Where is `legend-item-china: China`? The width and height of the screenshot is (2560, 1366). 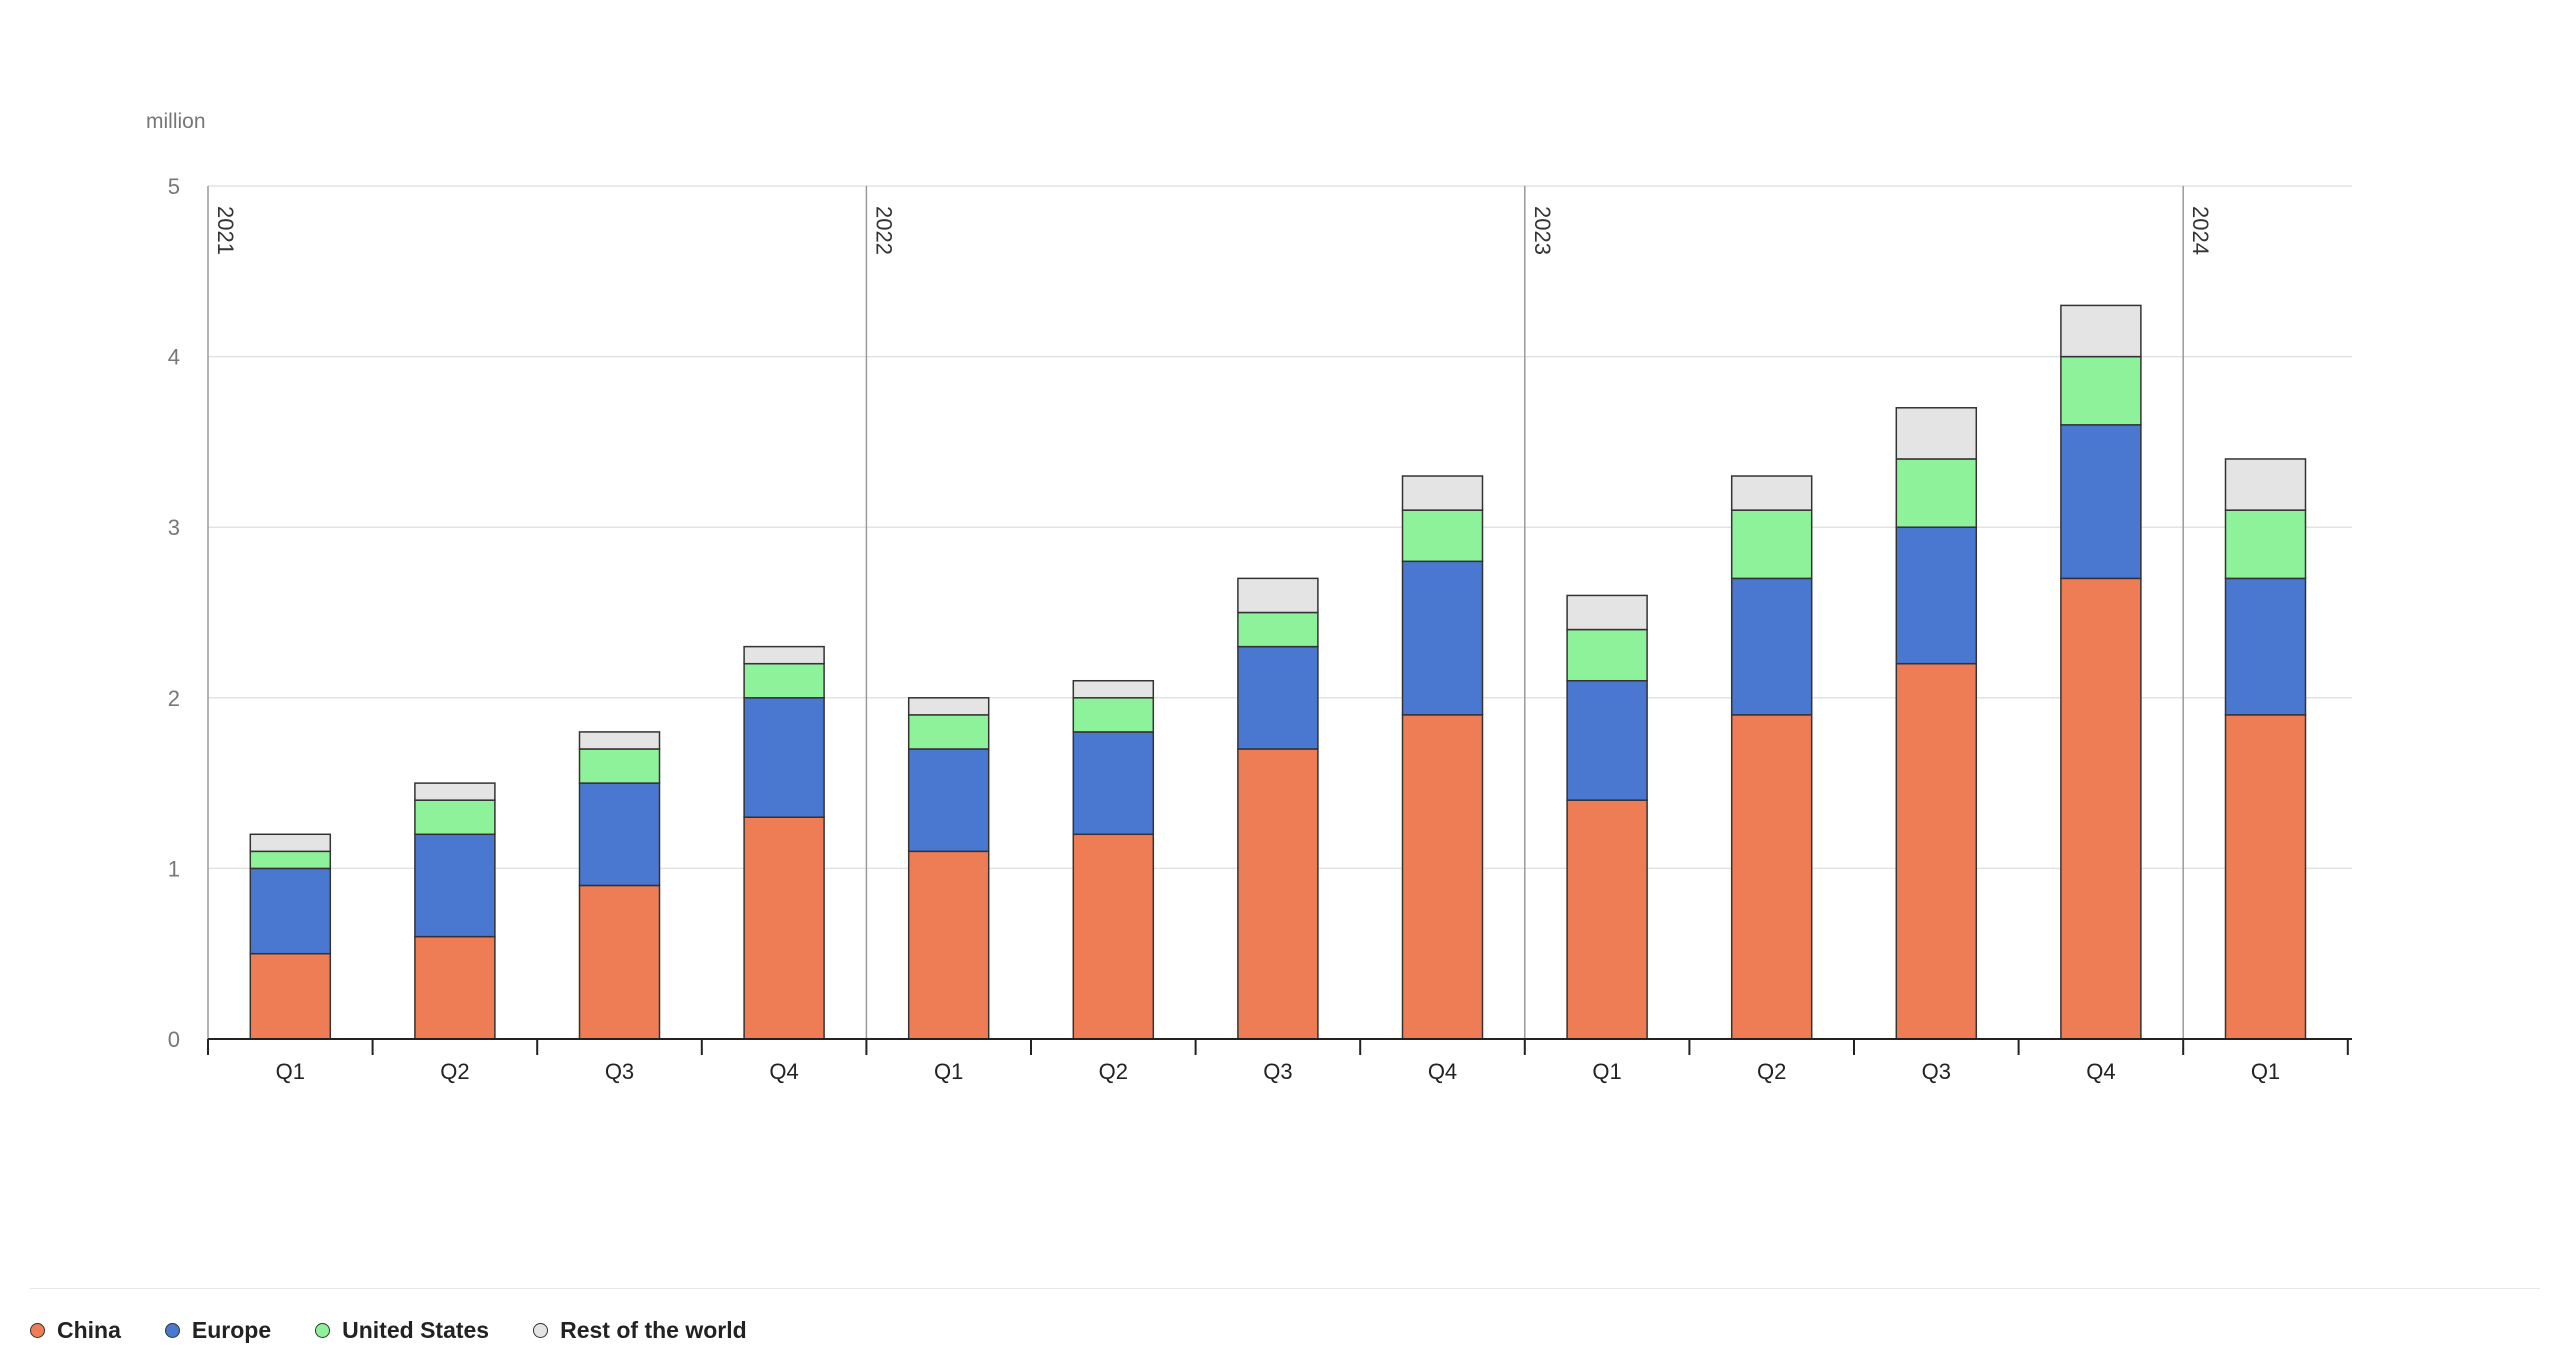 legend-item-china: China is located at coordinates (75, 1330).